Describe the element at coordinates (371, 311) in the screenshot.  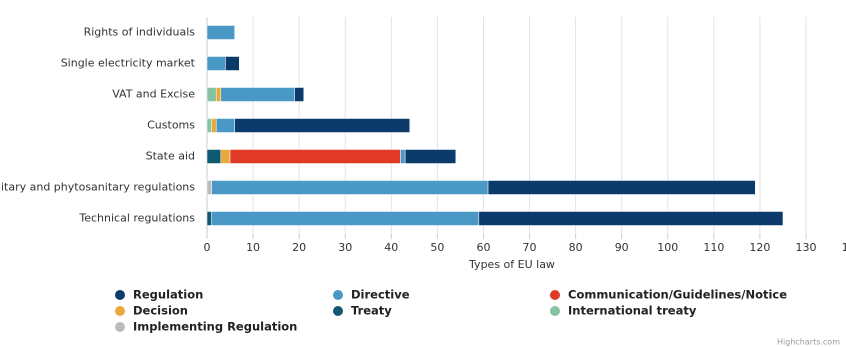
I see `legend-label: Treaty` at that location.